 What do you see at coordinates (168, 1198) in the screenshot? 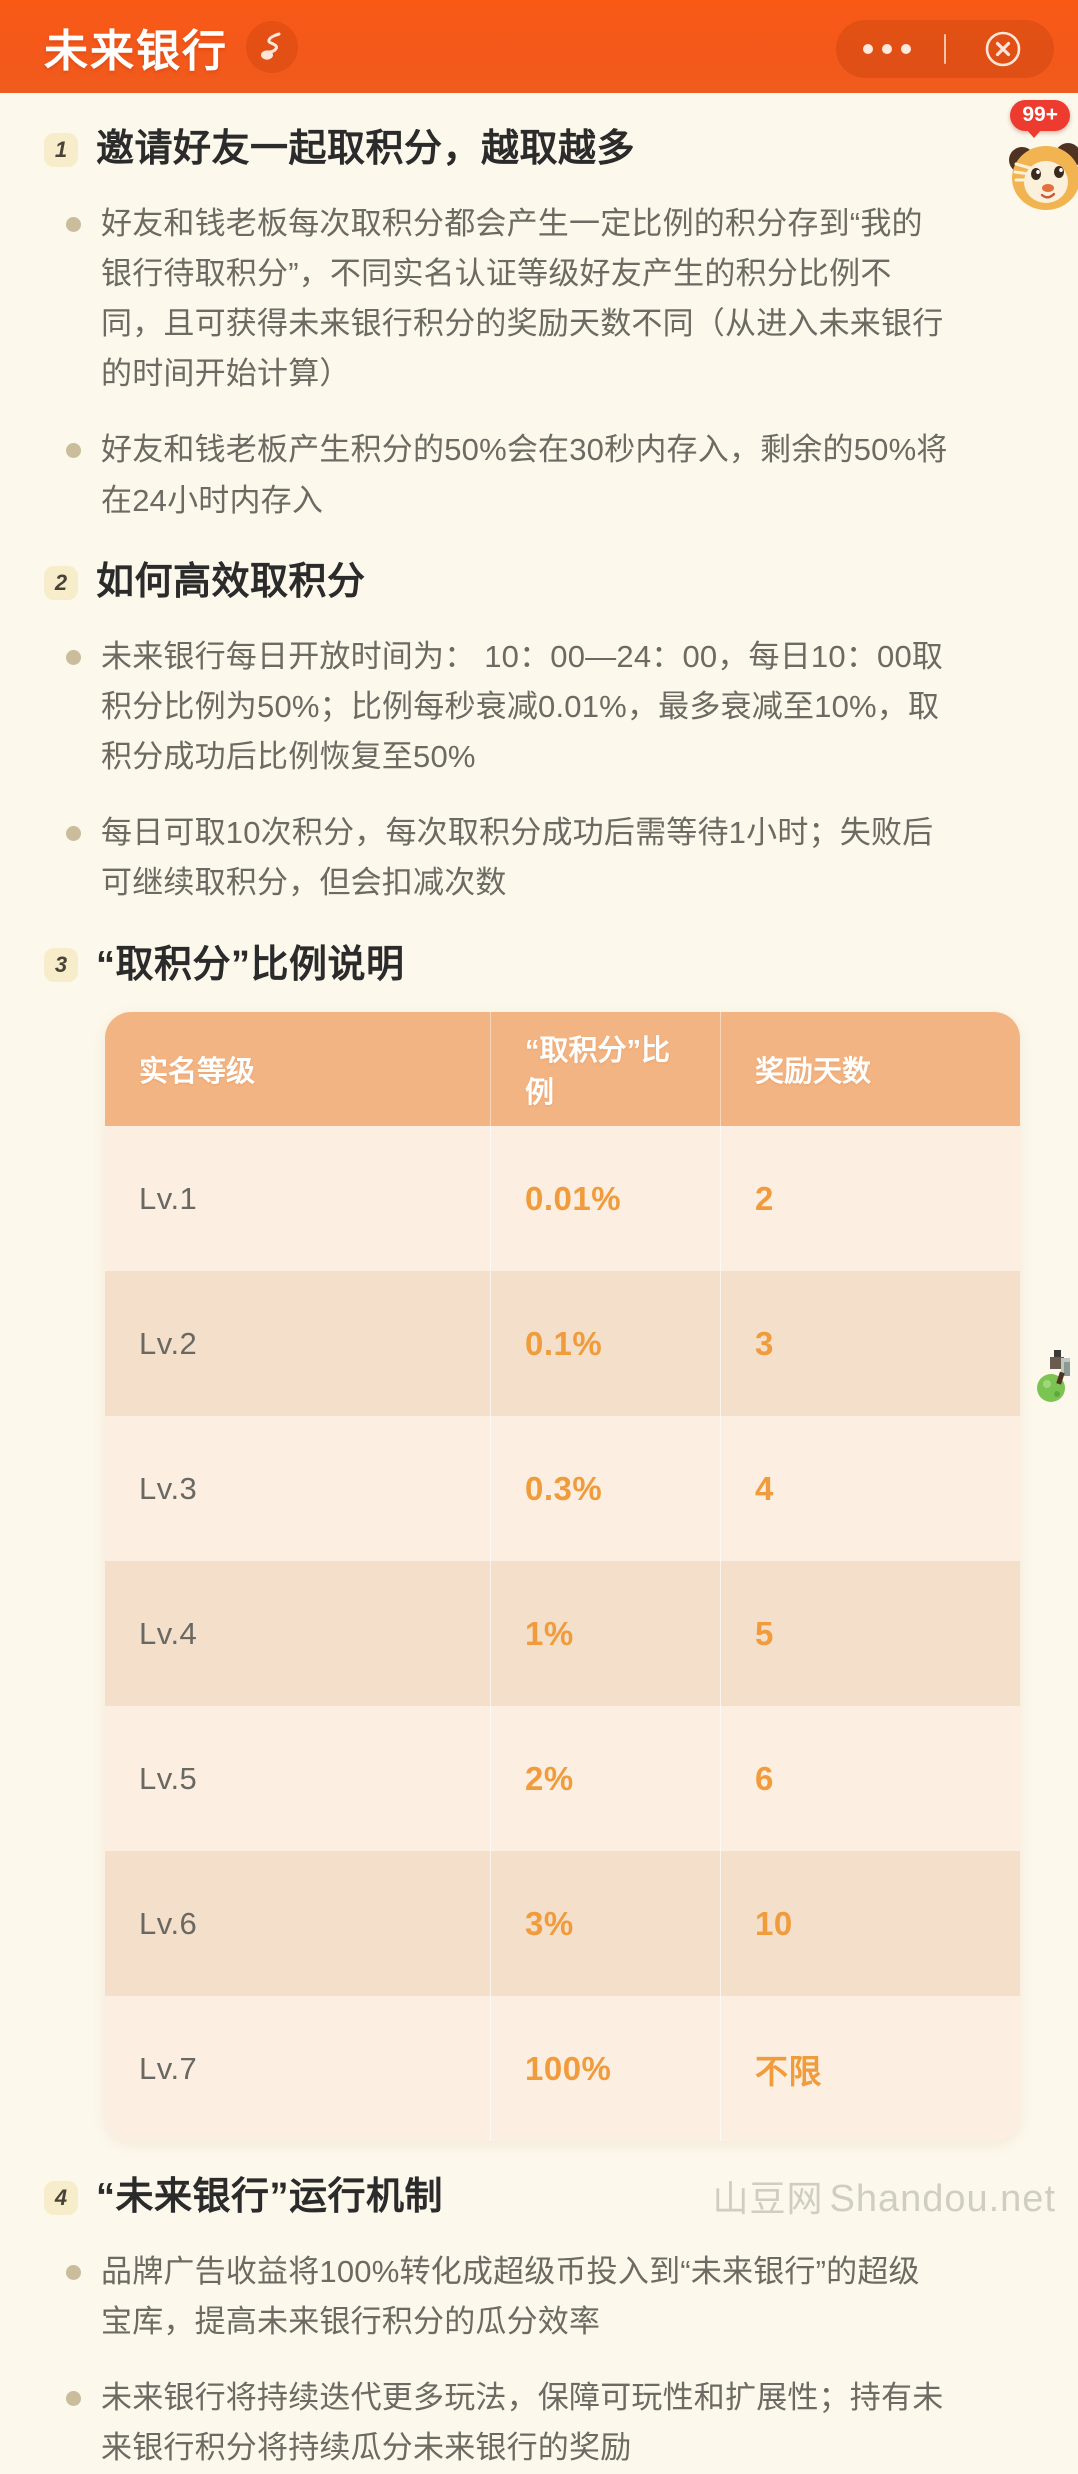
I see `cell-level: Lv.1` at bounding box center [168, 1198].